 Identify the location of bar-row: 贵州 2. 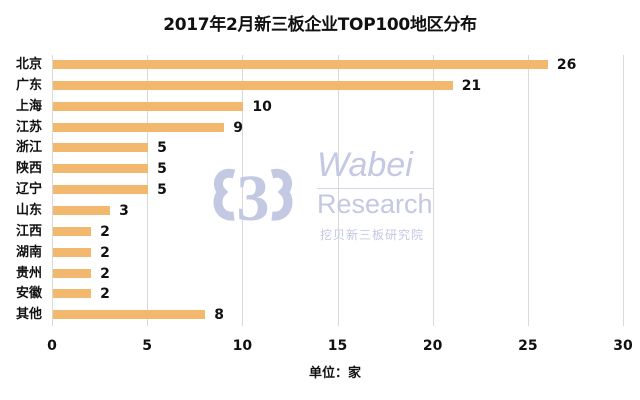
(319, 274).